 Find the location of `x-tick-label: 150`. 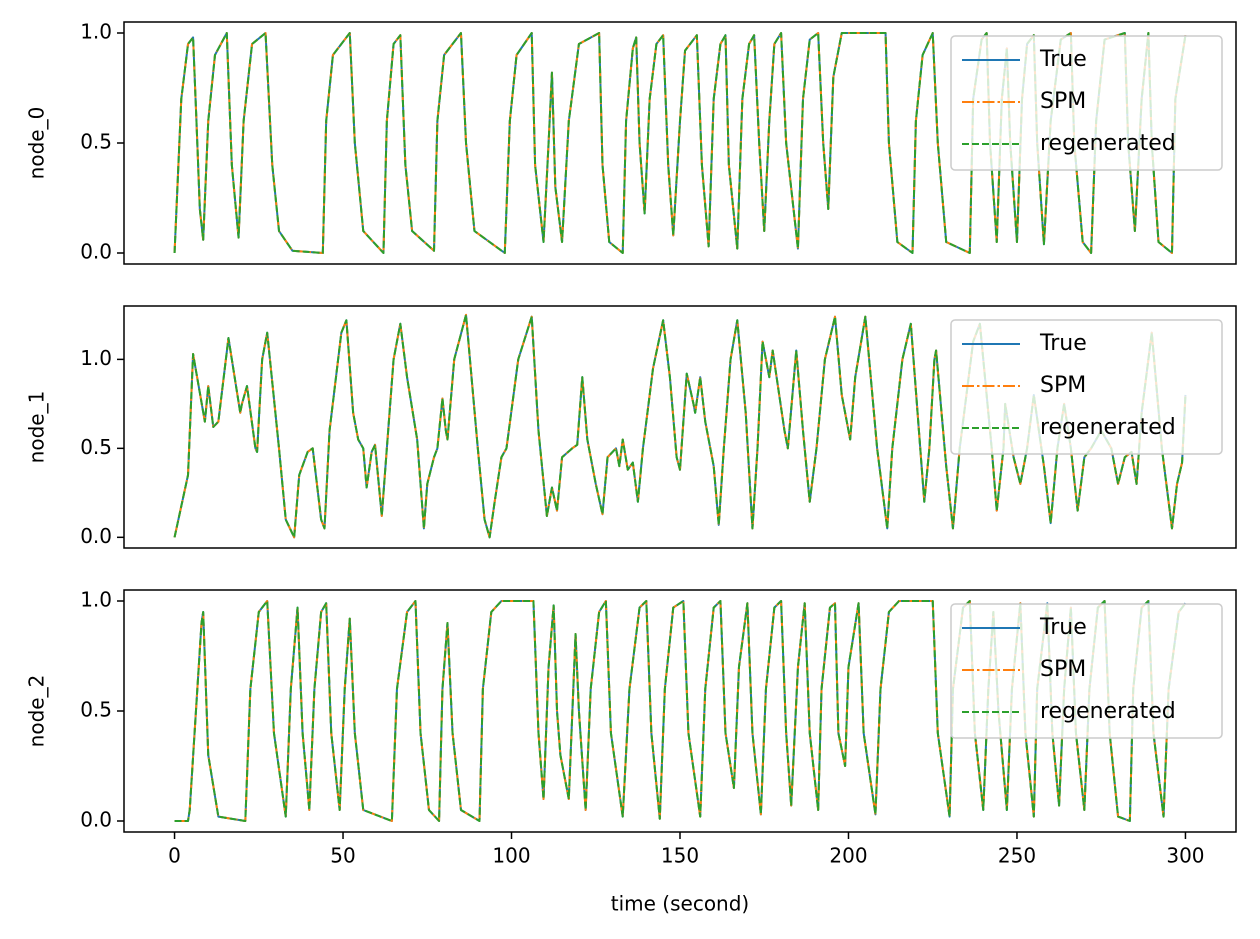

x-tick-label: 150 is located at coordinates (680, 856).